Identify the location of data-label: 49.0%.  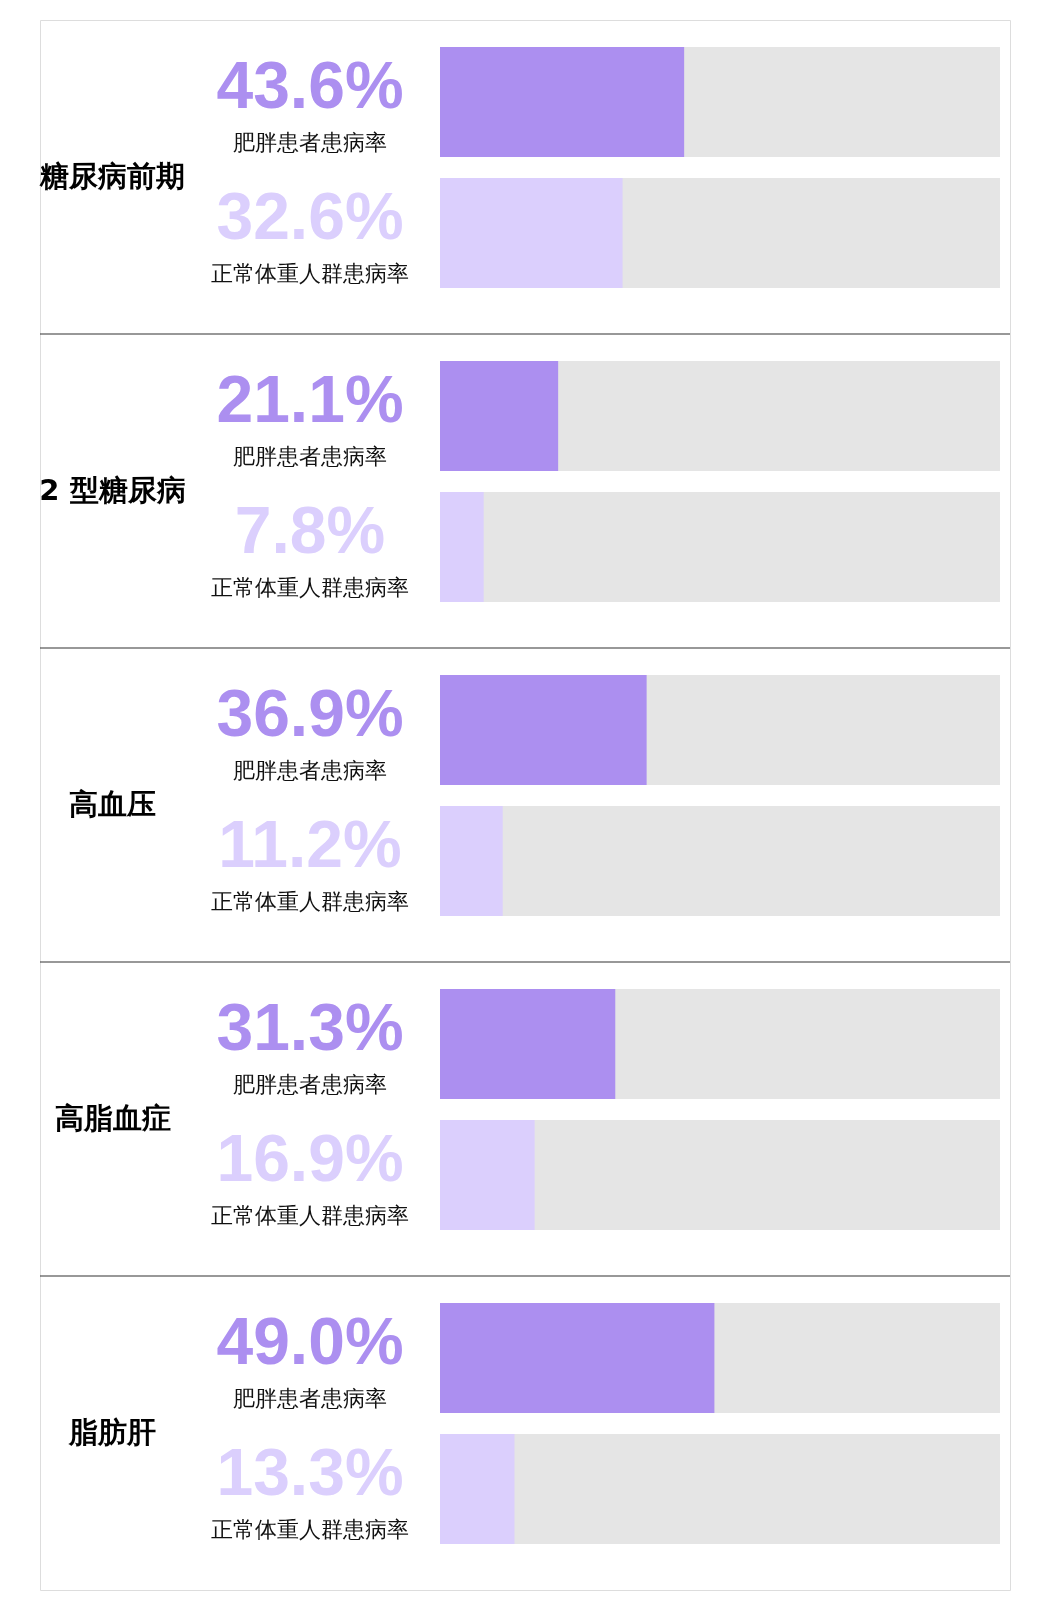
(310, 1341).